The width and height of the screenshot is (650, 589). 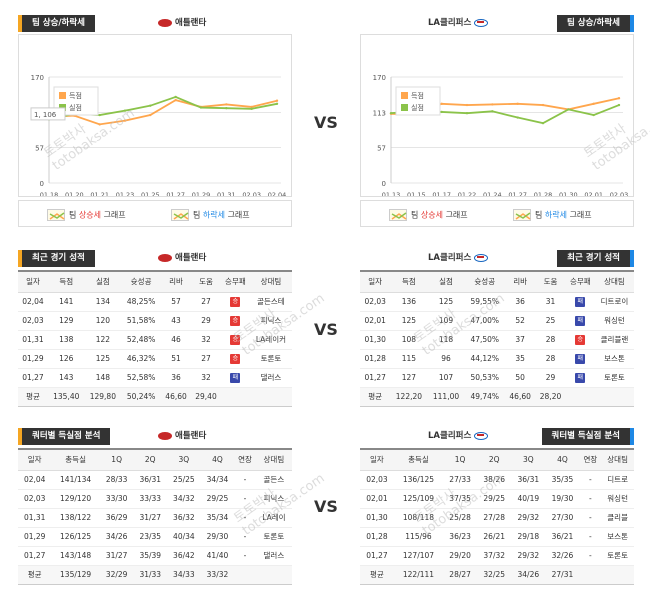 I want to click on table-row: 02,03 136/125 27/33 38/26 36/31 35/35- 디트로, so click(x=497, y=480).